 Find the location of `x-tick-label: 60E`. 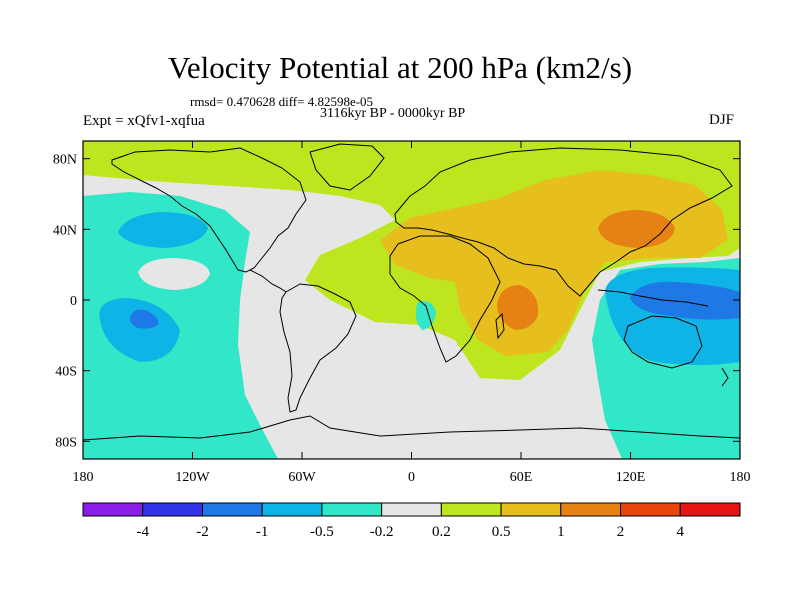

x-tick-label: 60E is located at coordinates (521, 477).